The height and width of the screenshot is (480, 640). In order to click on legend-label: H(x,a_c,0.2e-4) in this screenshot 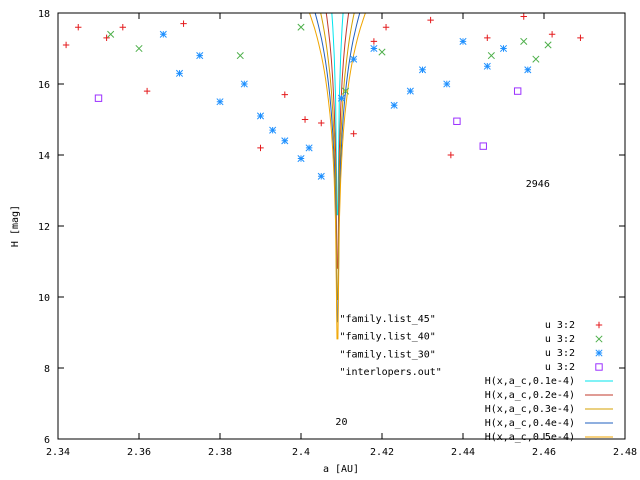, I will do `click(530, 395)`.